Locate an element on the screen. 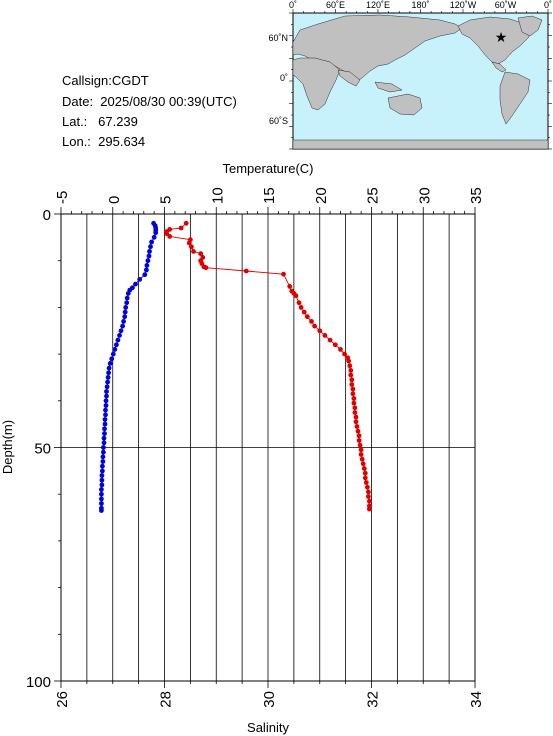  longitude-text: Lon.: 295.634 is located at coordinates (104, 141).